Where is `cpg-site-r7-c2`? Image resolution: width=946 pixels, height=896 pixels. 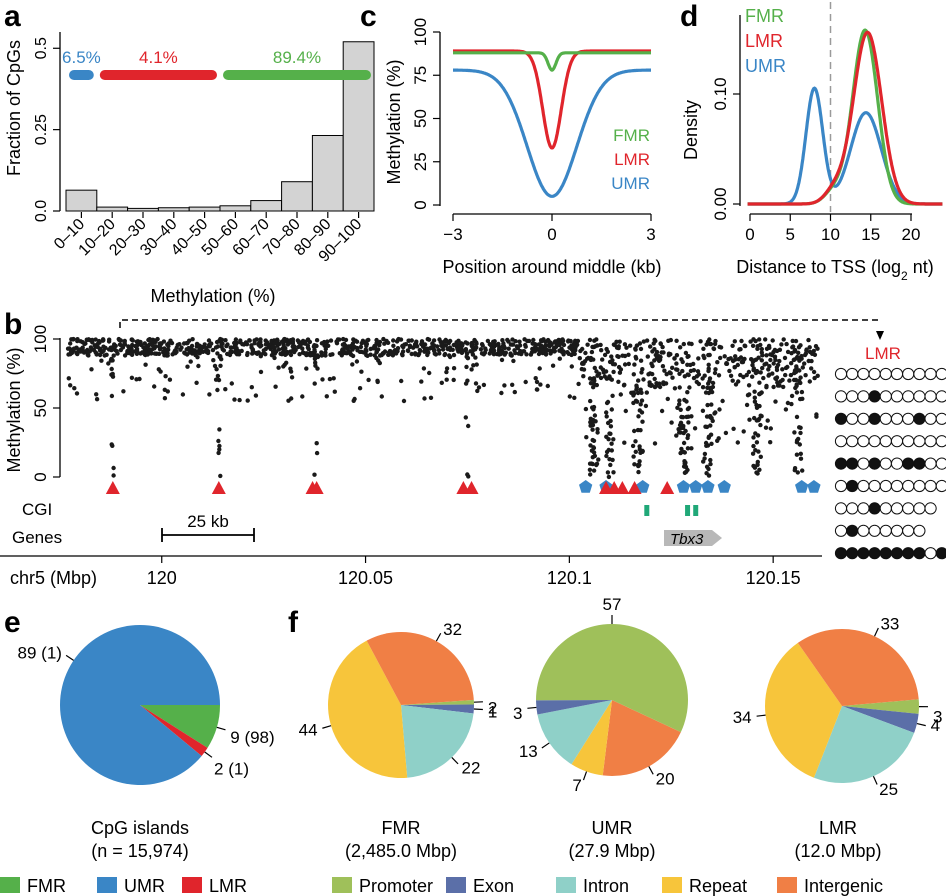
cpg-site-r7-c2 is located at coordinates (863, 530).